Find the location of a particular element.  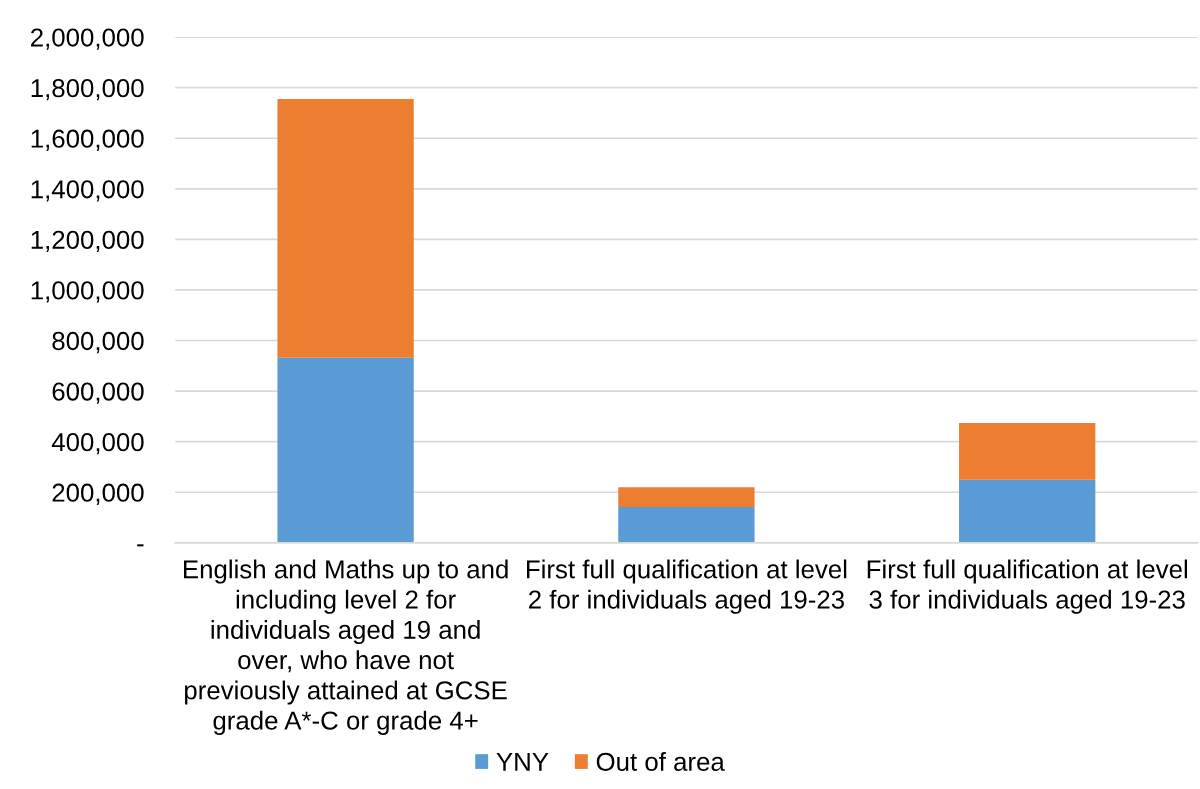

y-tick-label: 400,000 is located at coordinates (97, 444).